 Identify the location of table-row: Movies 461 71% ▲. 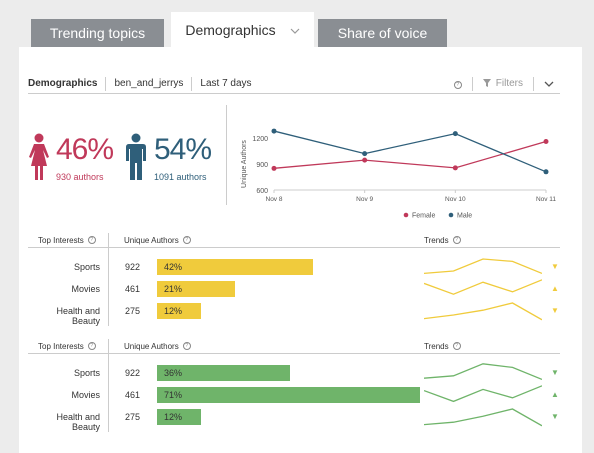
(294, 394).